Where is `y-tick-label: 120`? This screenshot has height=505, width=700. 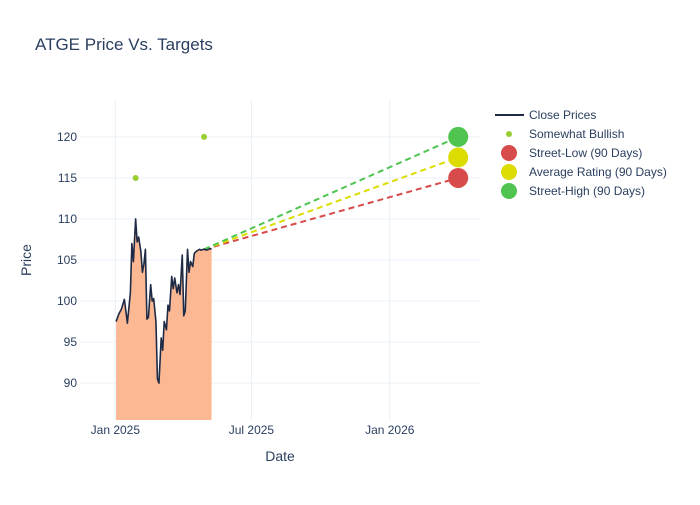 y-tick-label: 120 is located at coordinates (67, 137).